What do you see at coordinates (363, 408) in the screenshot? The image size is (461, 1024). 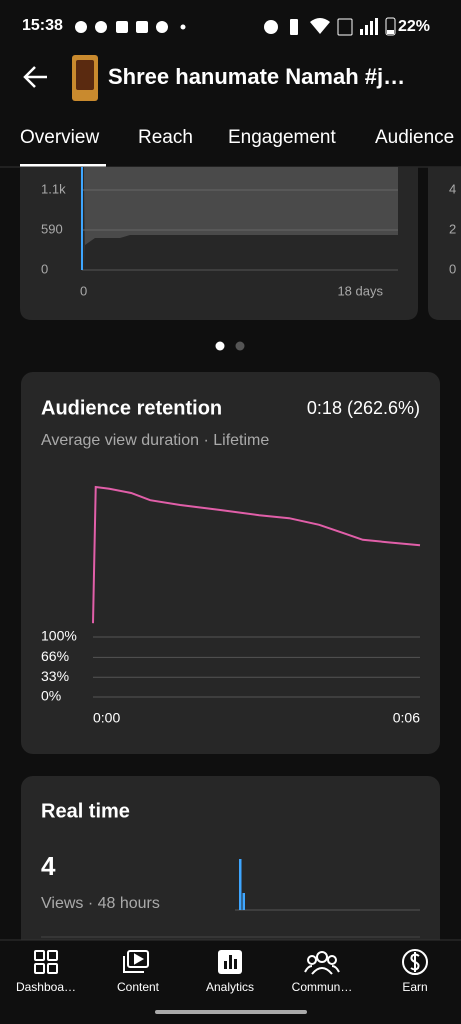 I see `retention-summary: 0:18 (262.6%)` at bounding box center [363, 408].